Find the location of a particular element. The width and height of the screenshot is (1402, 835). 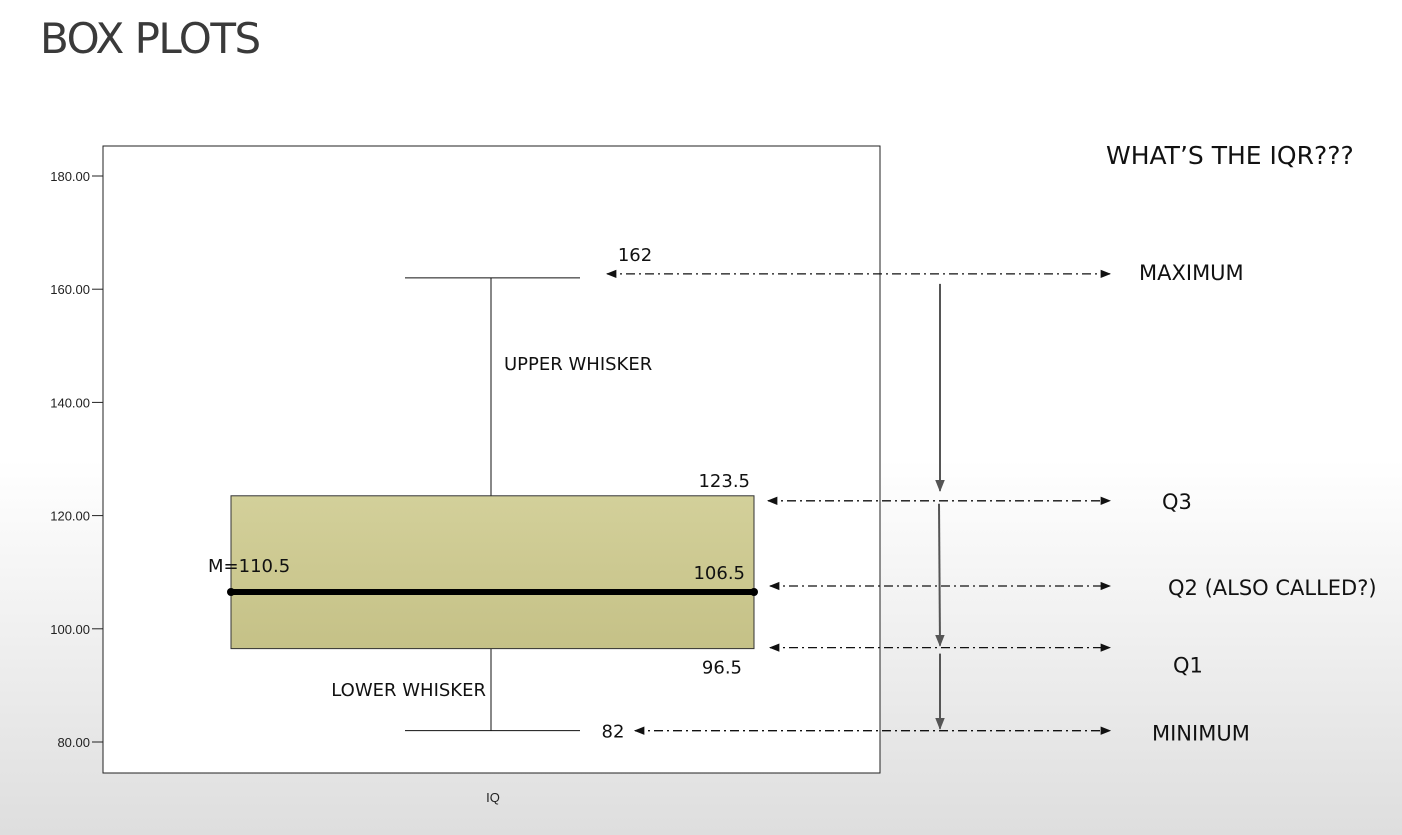

median-end-right is located at coordinates (754, 592).